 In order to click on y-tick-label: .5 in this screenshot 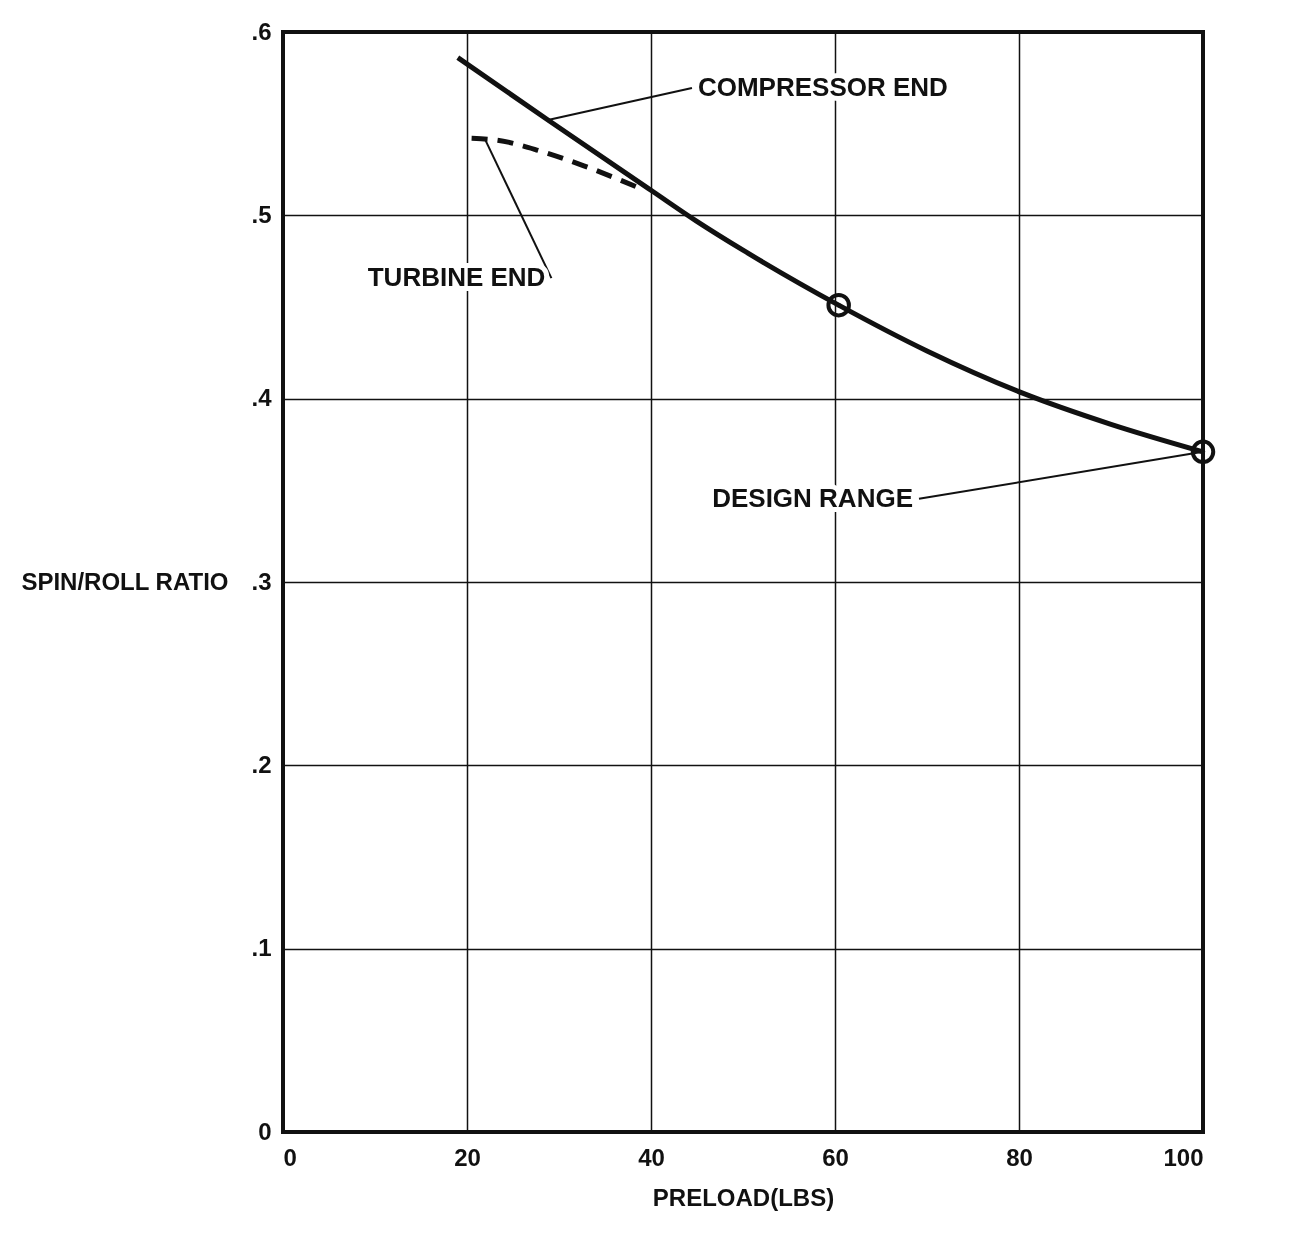, I will do `click(261, 214)`.